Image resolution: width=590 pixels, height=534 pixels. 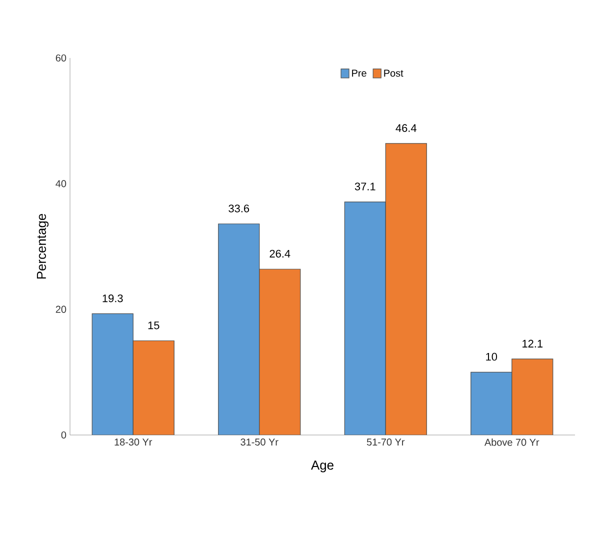 What do you see at coordinates (63, 435) in the screenshot?
I see `y-tick-label: 0` at bounding box center [63, 435].